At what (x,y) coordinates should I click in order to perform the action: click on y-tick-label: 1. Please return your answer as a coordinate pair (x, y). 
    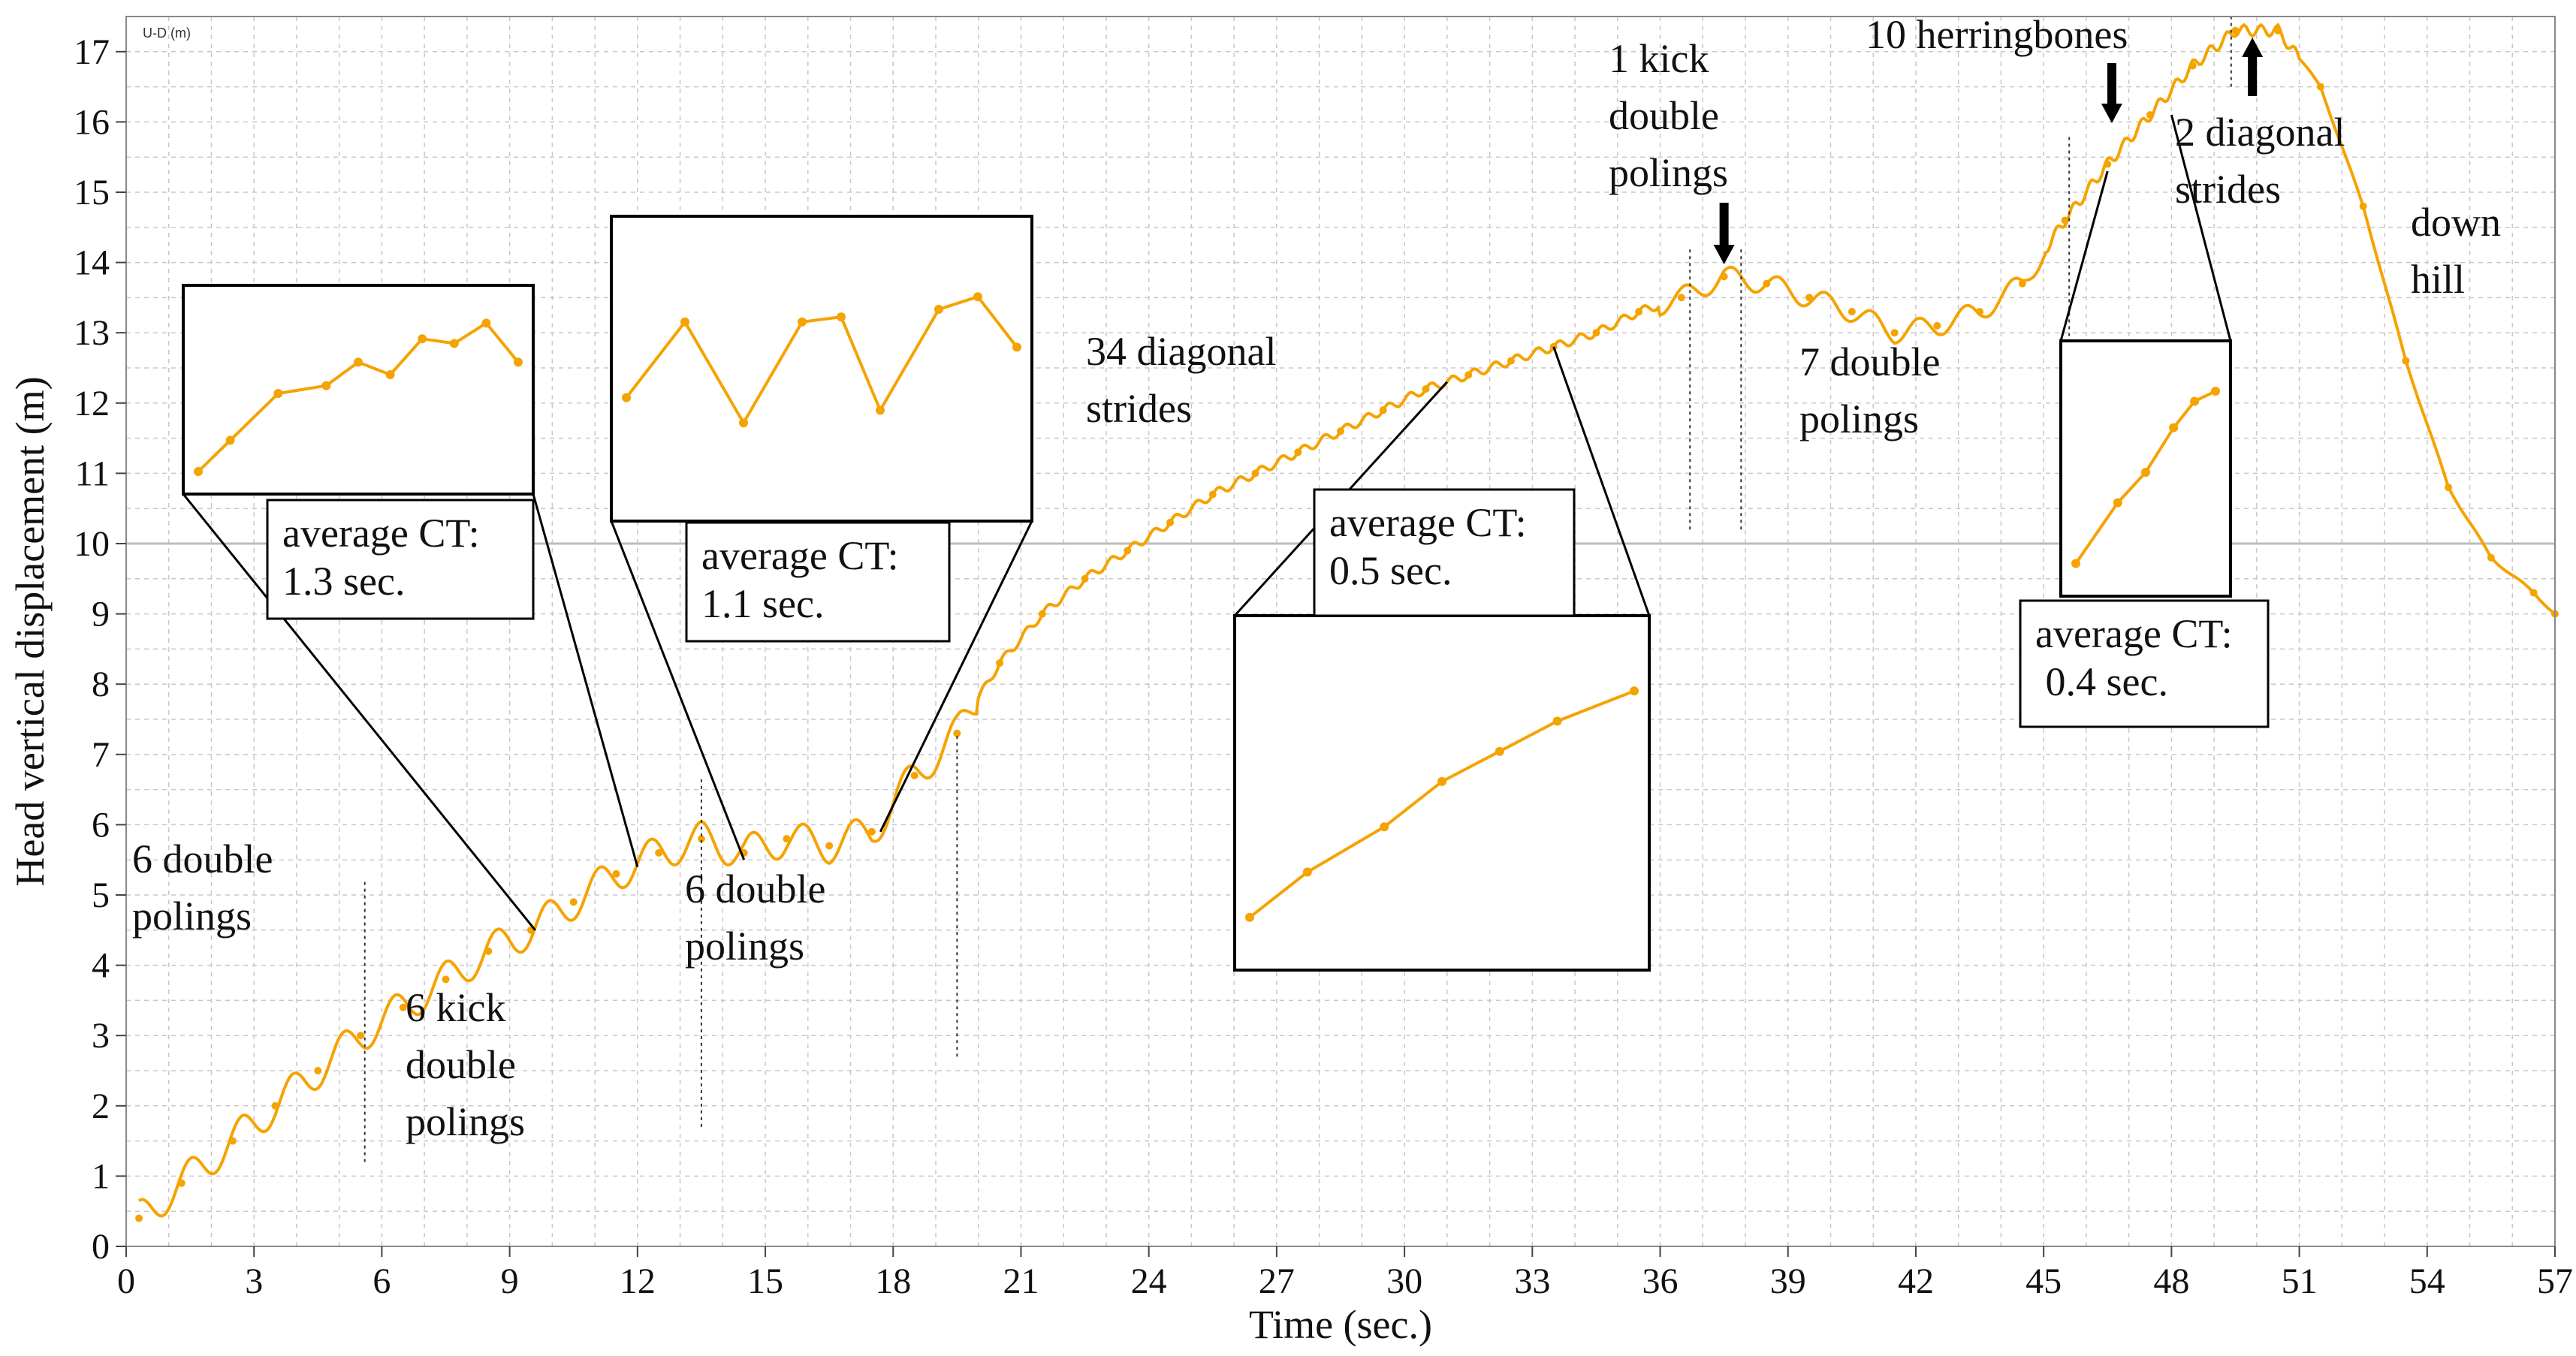
    Looking at the image, I should click on (101, 1176).